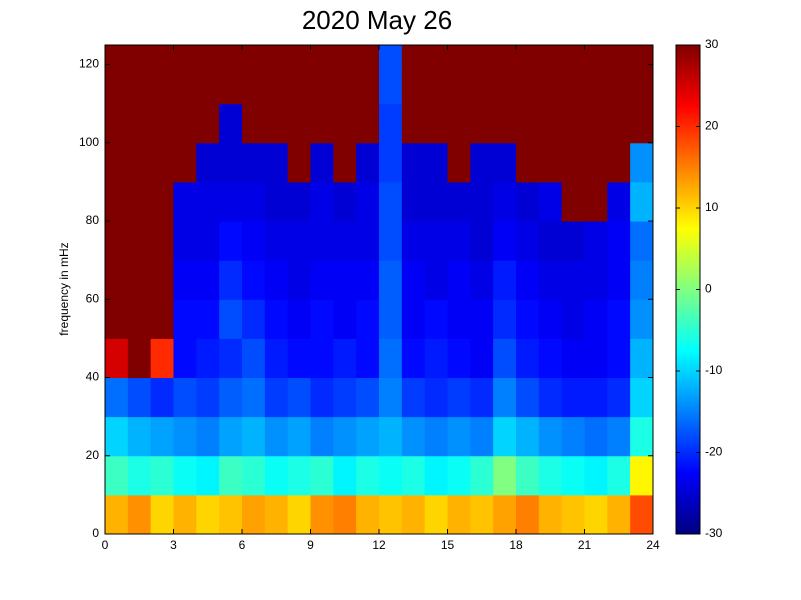 Image resolution: width=801 pixels, height=600 pixels. What do you see at coordinates (93, 455) in the screenshot?
I see `y-tick-label: 20` at bounding box center [93, 455].